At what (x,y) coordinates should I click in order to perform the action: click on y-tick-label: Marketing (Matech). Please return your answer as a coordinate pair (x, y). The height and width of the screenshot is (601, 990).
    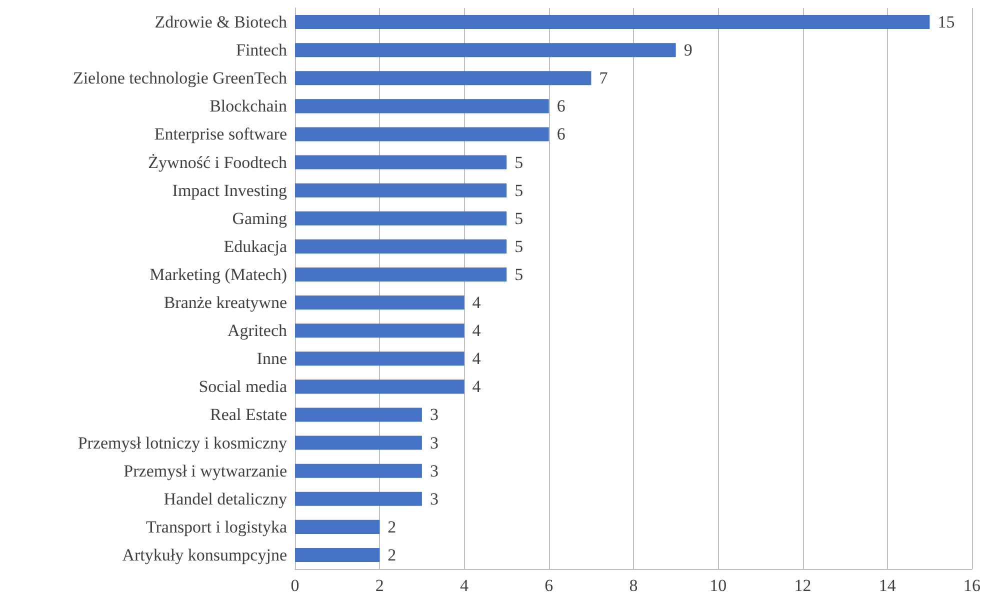
    Looking at the image, I should click on (218, 274).